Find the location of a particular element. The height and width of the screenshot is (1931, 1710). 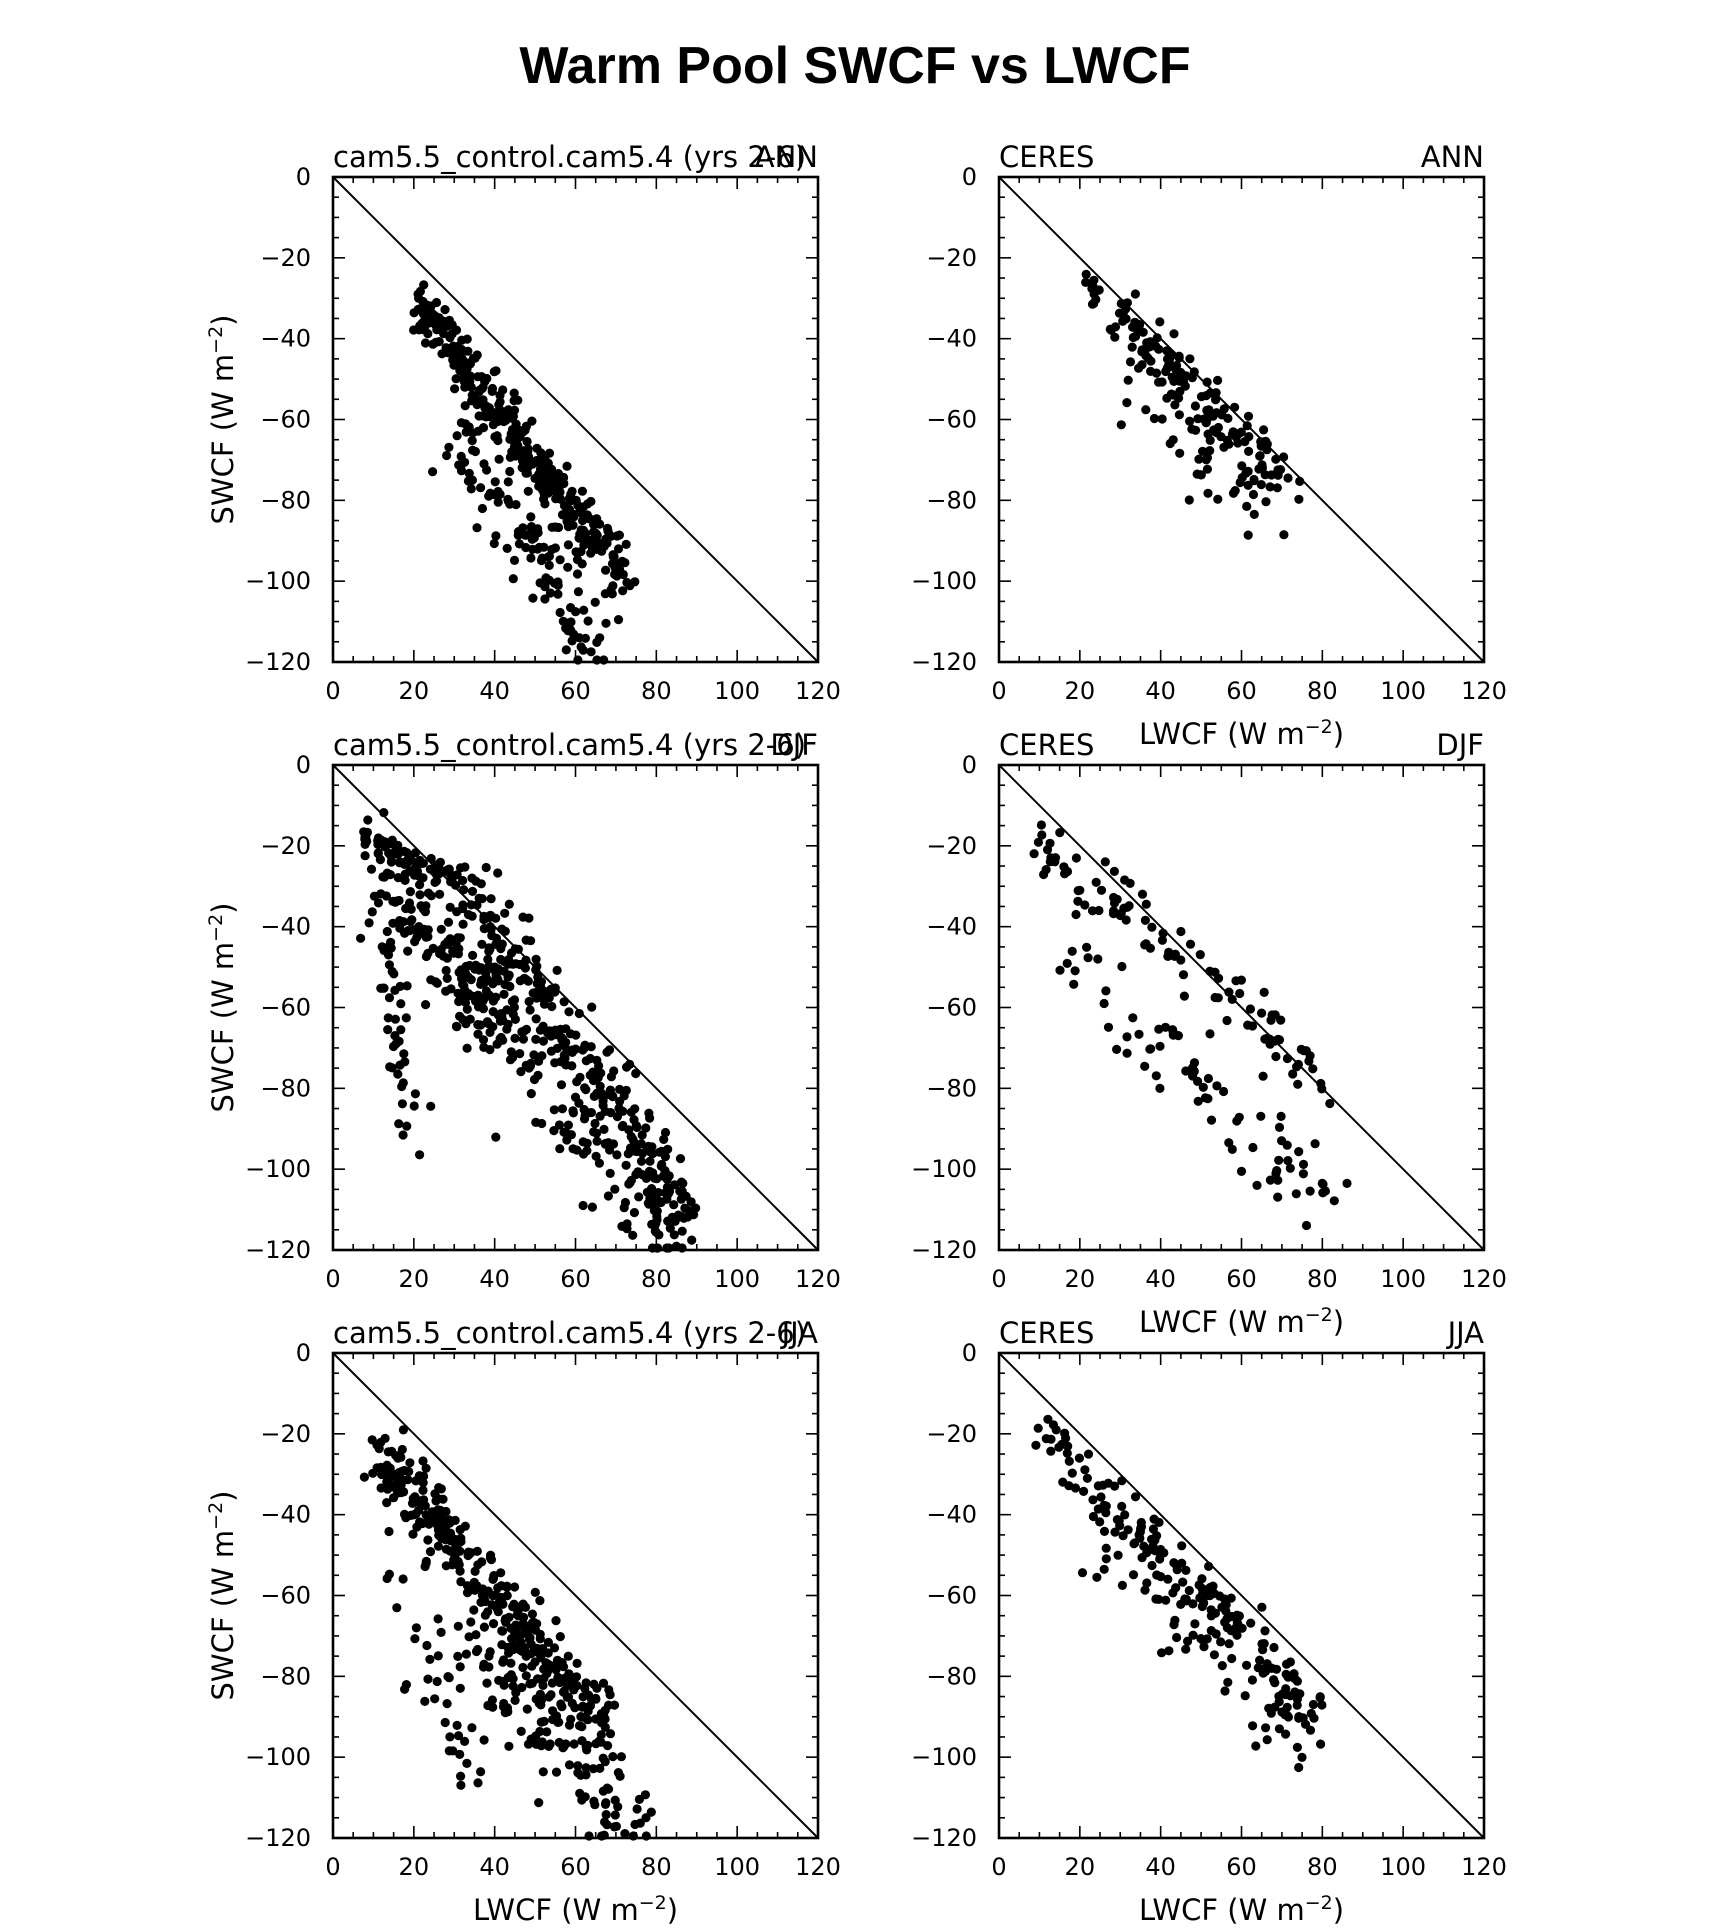

x-tick-label: 20 is located at coordinates (414, 1279).